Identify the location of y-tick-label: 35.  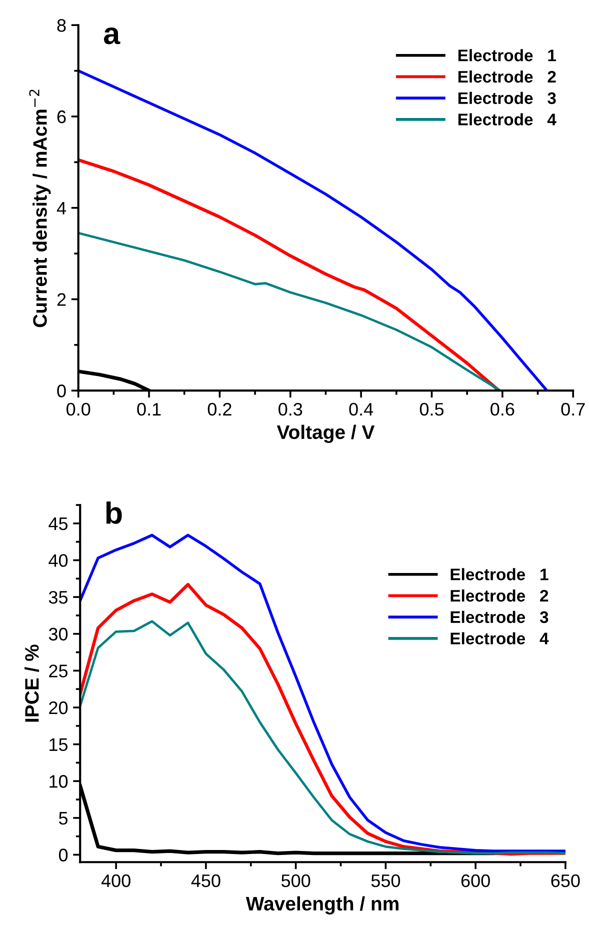
(58, 597).